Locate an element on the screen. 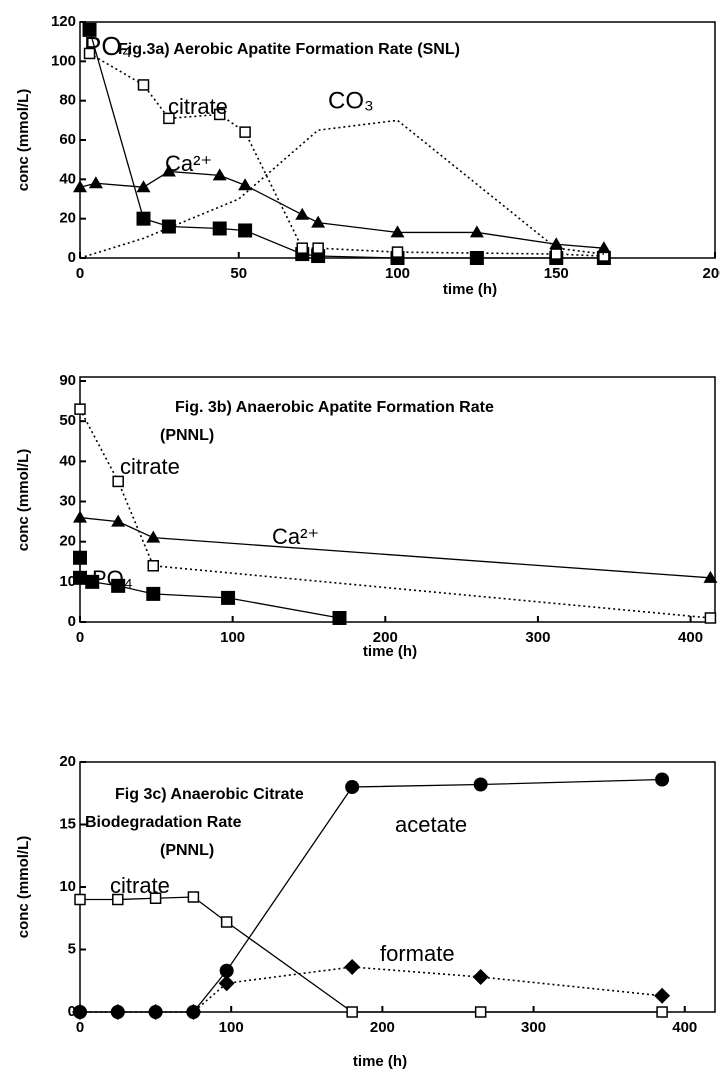  y-tick-label: 50 is located at coordinates (67, 420).